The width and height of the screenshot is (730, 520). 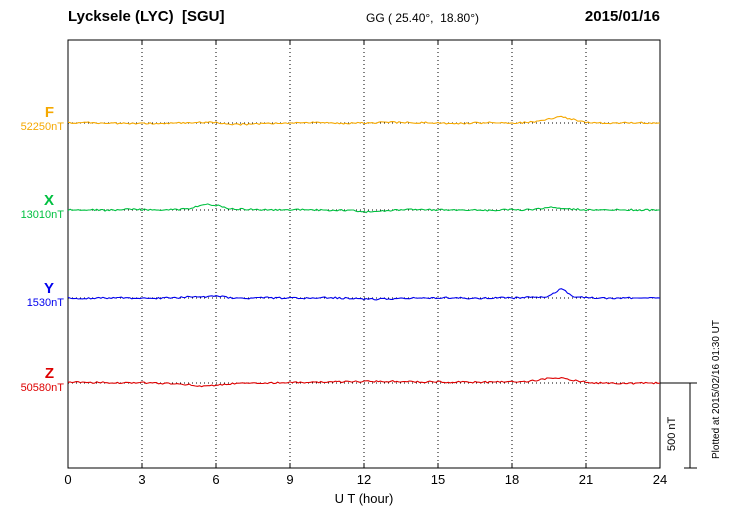 What do you see at coordinates (422, 18) in the screenshot?
I see `geographic-coords: GG ( 25.40°, 18.80°)` at bounding box center [422, 18].